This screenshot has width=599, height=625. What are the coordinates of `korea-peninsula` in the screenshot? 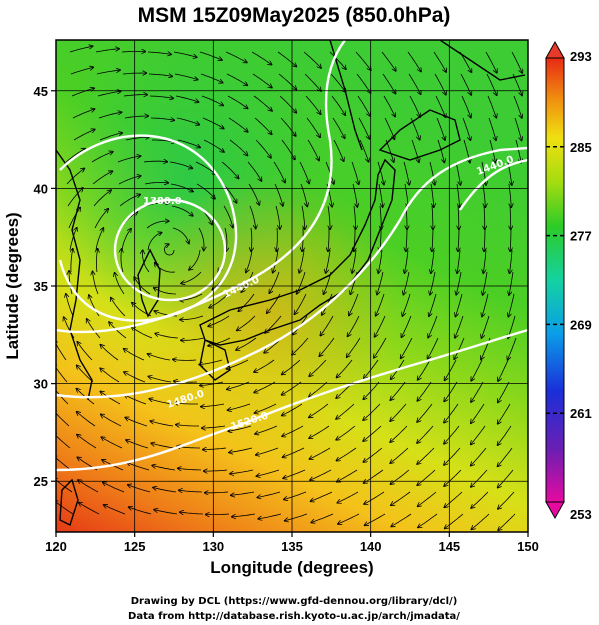 It's located at (149, 283).